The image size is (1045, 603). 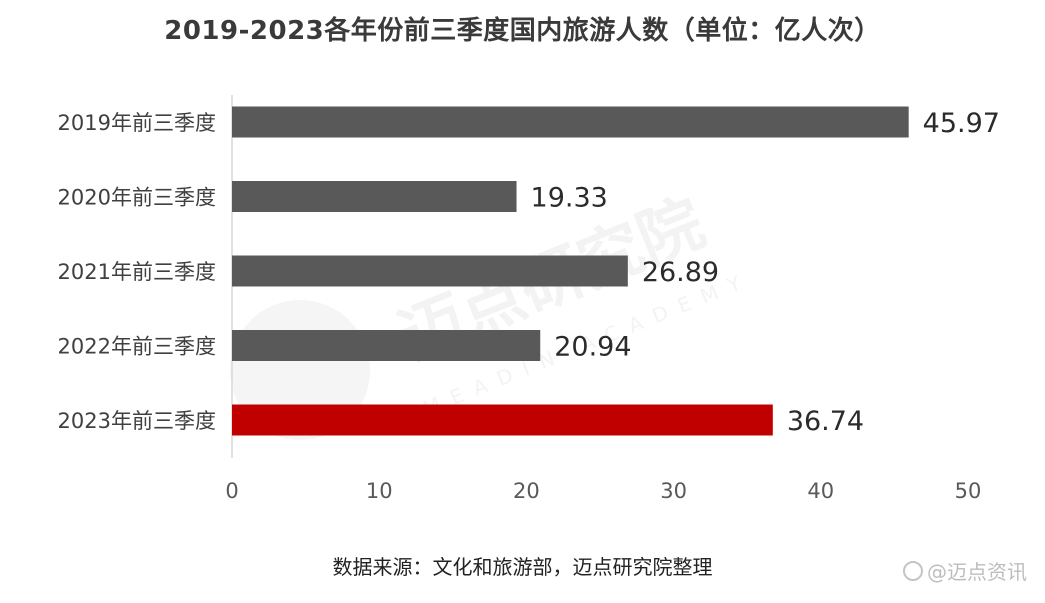 I want to click on watermark-badge: @迈点资讯, so click(x=965, y=570).